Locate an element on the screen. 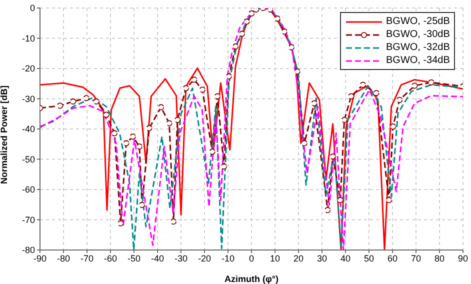 Image resolution: width=471 pixels, height=284 pixels. x-tick-label: 30 is located at coordinates (322, 258).